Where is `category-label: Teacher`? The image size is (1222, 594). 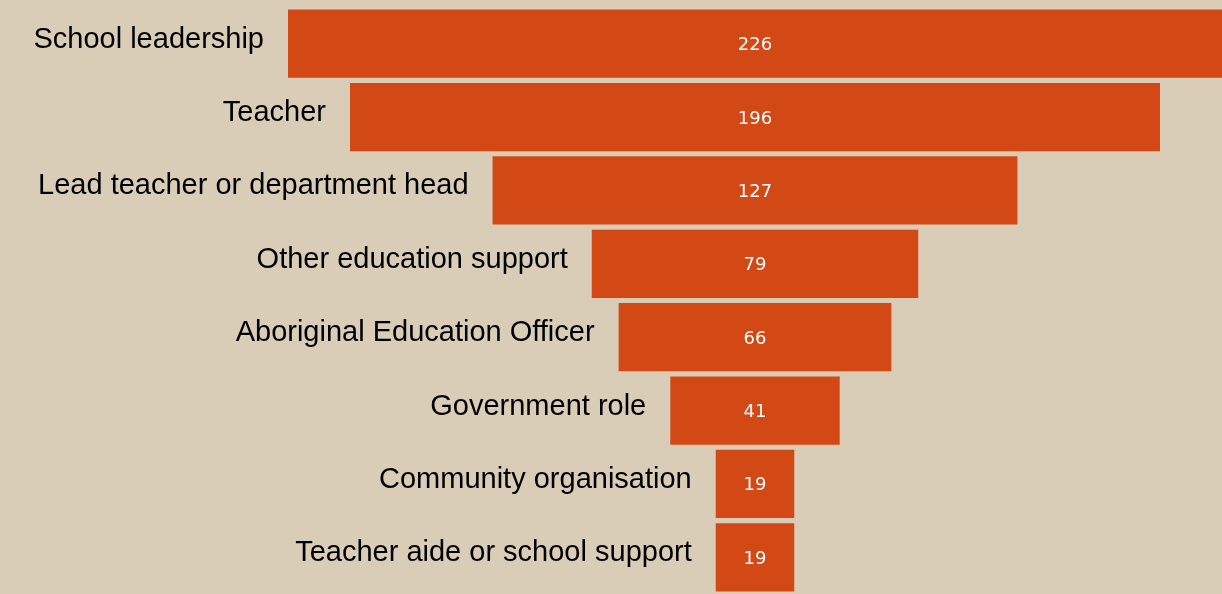
category-label: Teacher is located at coordinates (274, 111).